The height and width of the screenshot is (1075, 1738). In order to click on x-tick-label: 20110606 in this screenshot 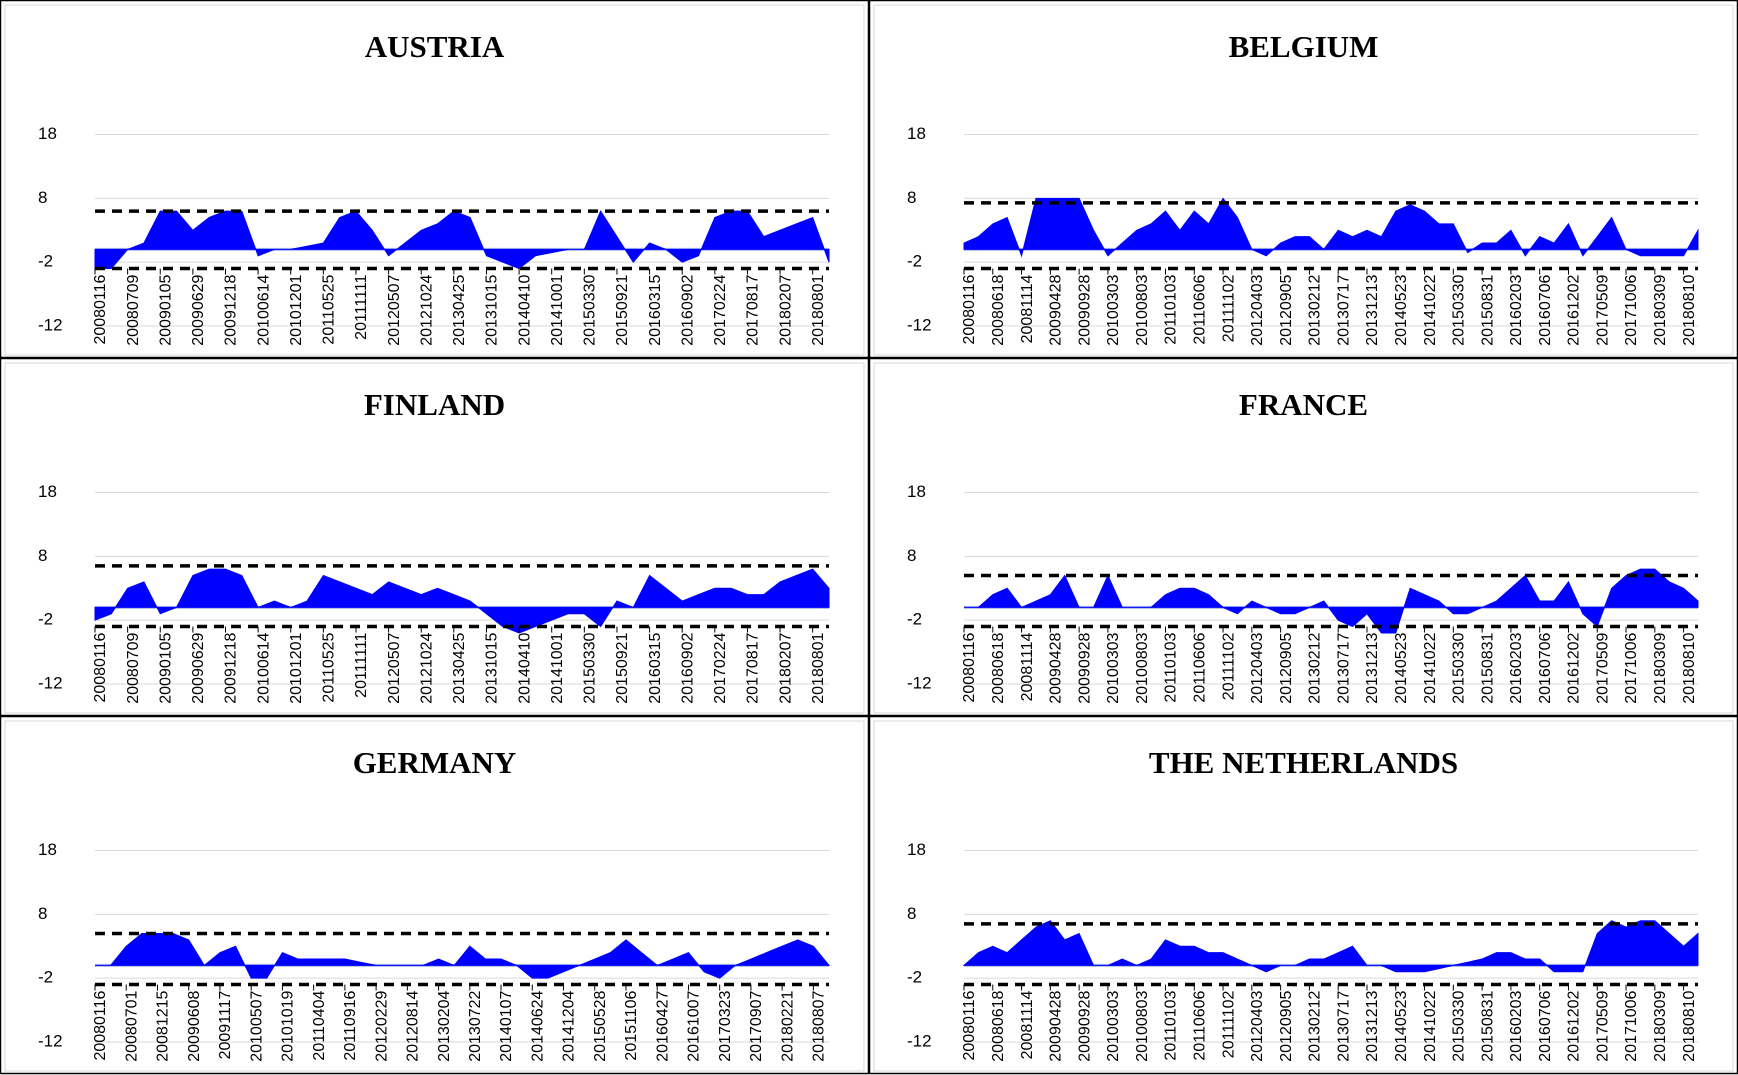, I will do `click(1199, 667)`.